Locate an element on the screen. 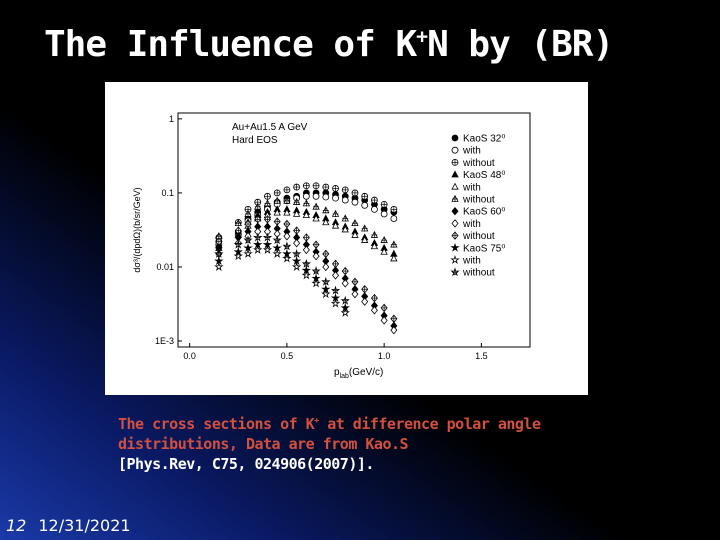  legend-label: KaoS 60⁰ is located at coordinates (484, 212).